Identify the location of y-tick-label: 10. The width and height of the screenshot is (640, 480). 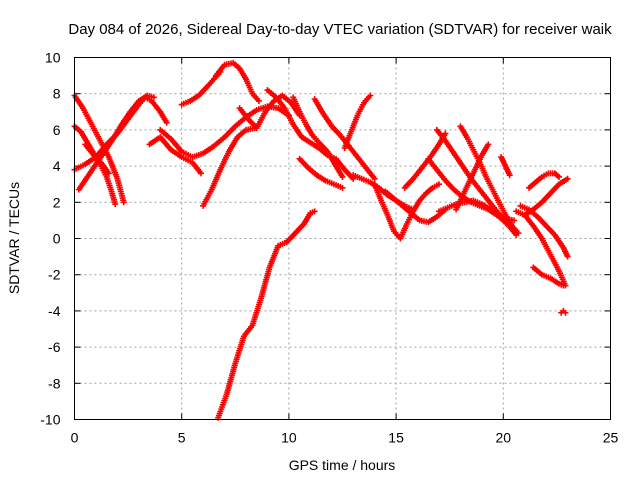
(53, 58).